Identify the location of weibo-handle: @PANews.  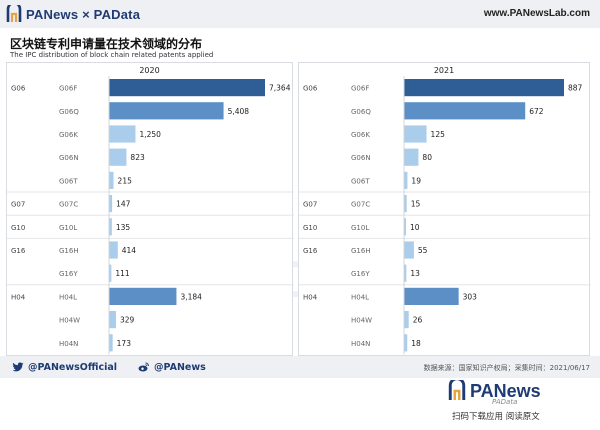
(172, 367).